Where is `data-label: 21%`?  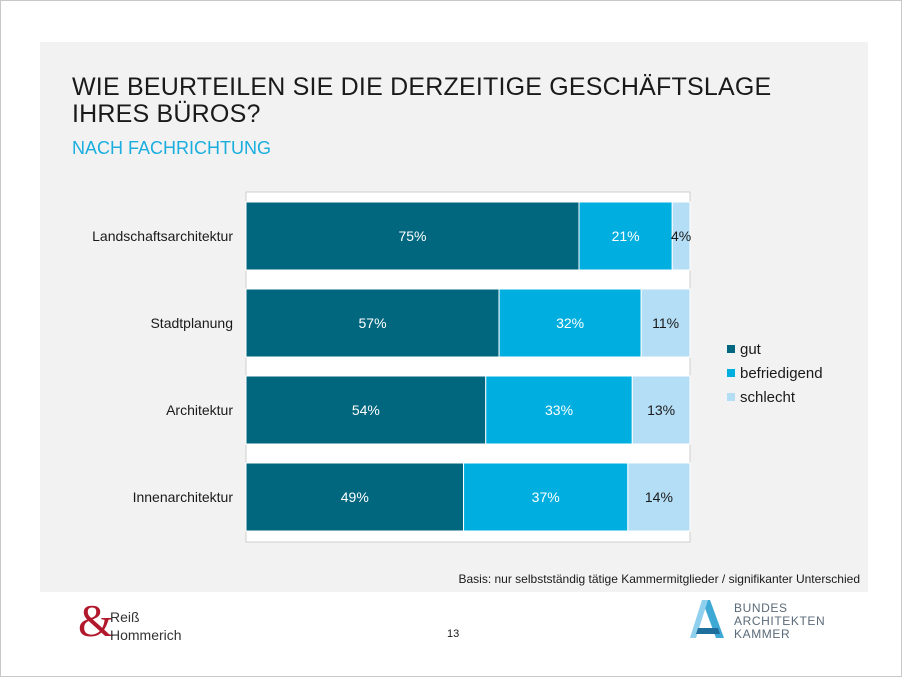 data-label: 21% is located at coordinates (626, 236).